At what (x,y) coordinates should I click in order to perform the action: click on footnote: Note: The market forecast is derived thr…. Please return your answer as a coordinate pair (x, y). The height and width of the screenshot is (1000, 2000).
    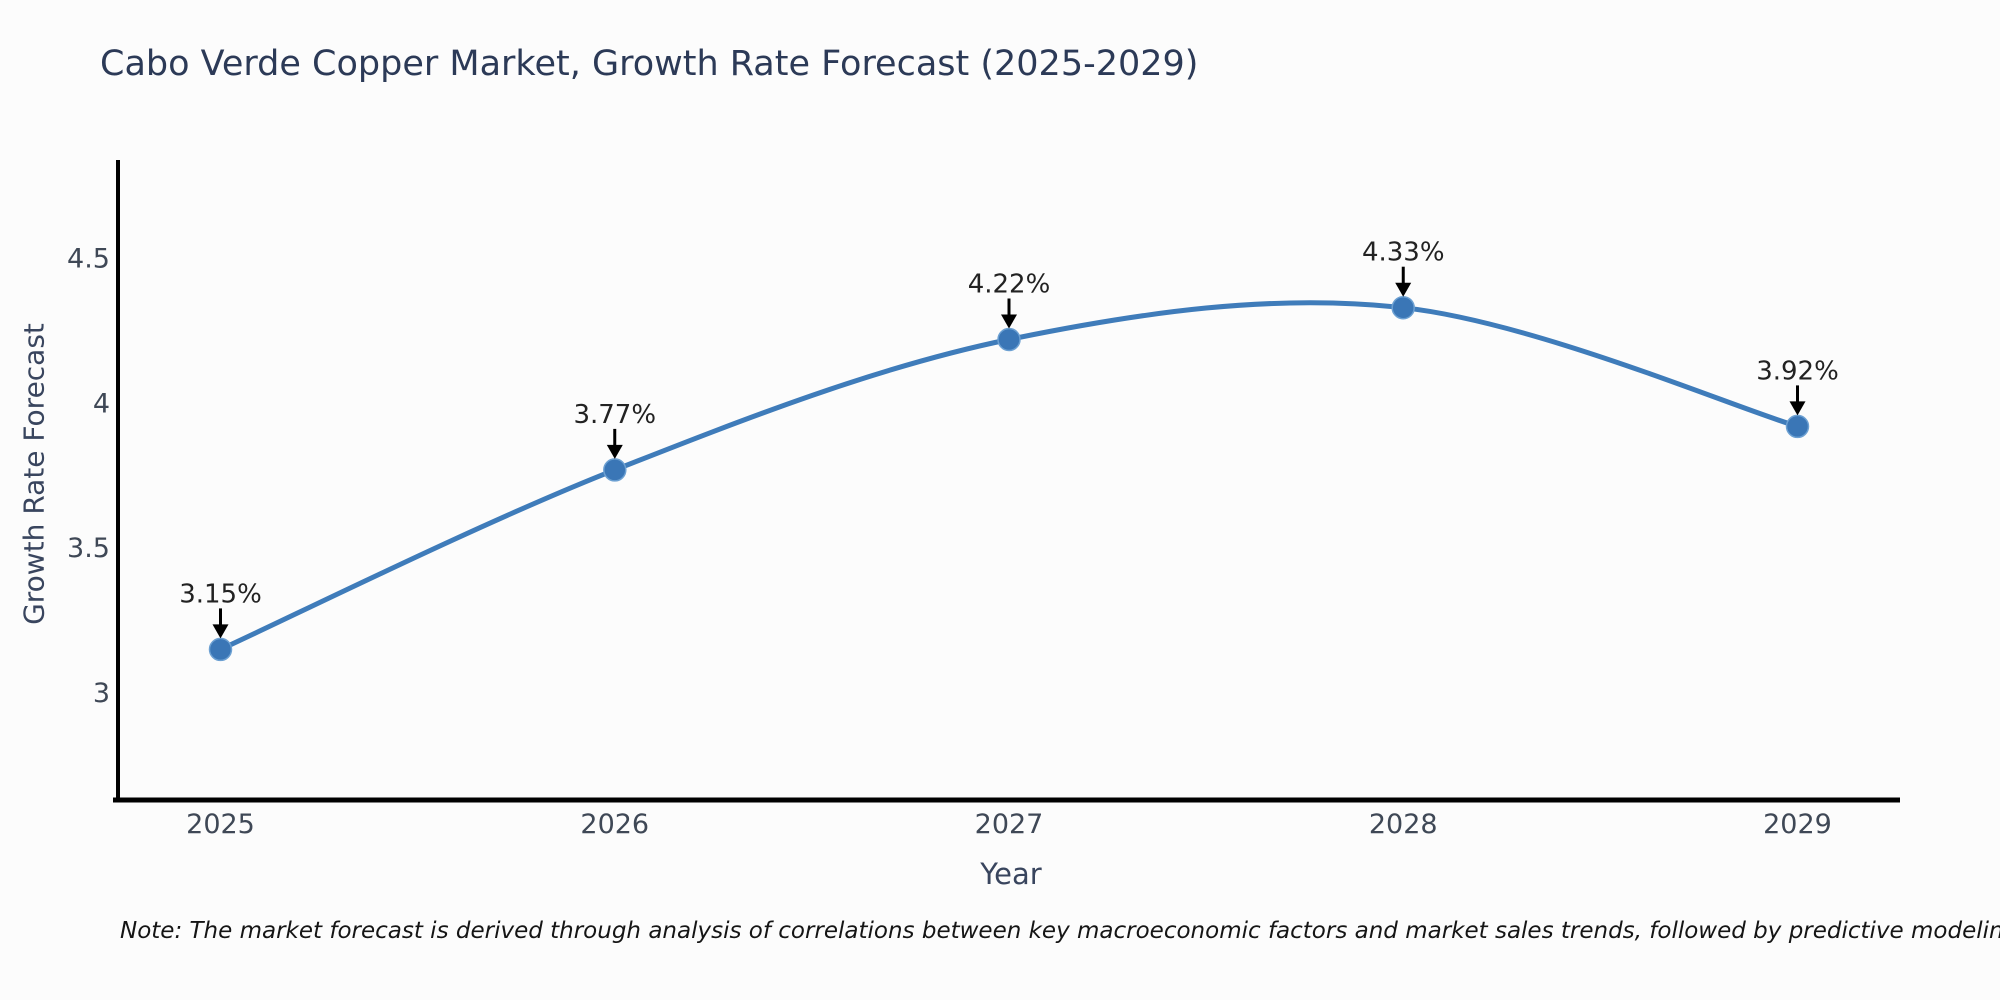
    Looking at the image, I should click on (1060, 931).